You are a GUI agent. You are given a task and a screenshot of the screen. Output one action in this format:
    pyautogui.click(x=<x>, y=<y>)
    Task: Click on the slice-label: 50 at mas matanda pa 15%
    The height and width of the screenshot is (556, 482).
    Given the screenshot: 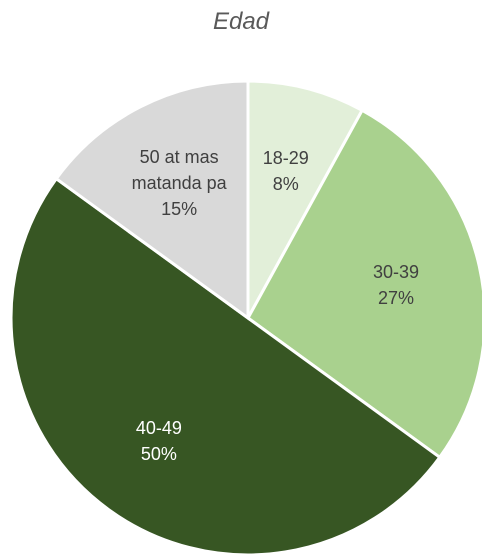 What is the action you would take?
    pyautogui.click(x=179, y=183)
    